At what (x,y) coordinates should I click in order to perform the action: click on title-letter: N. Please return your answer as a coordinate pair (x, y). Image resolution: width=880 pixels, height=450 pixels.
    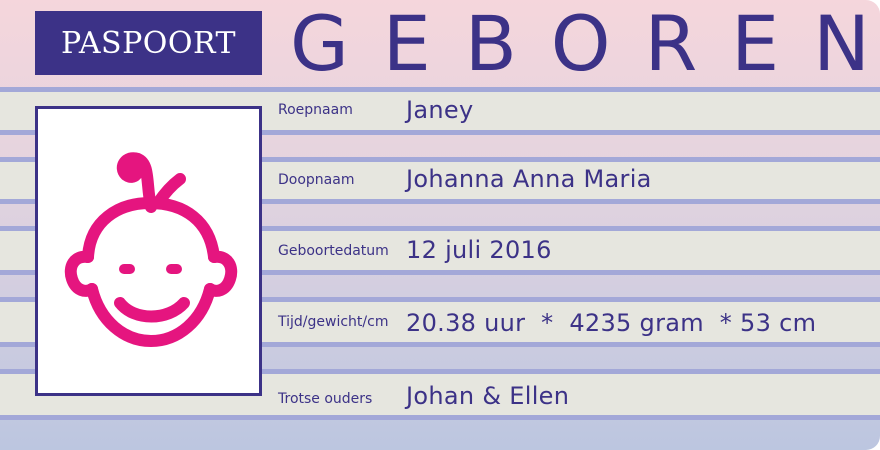
    Looking at the image, I should click on (841, 44).